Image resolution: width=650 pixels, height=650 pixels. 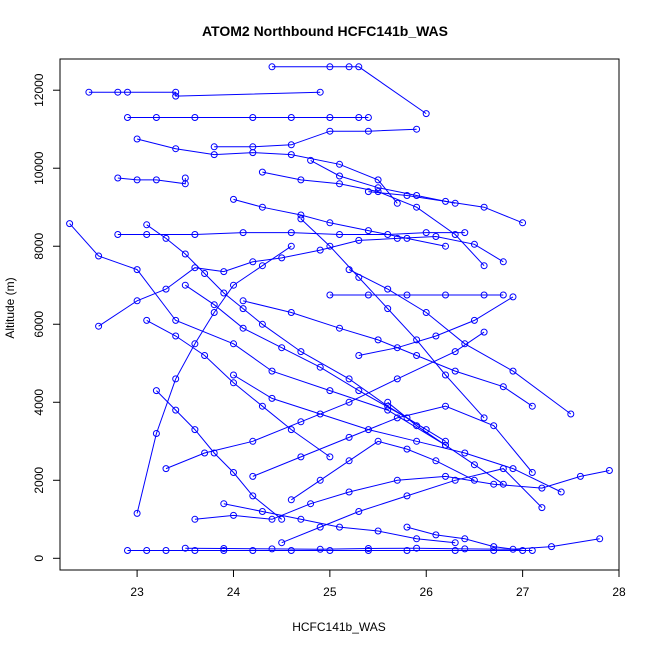 What do you see at coordinates (39, 168) in the screenshot?
I see `y-tick-label: 10000` at bounding box center [39, 168].